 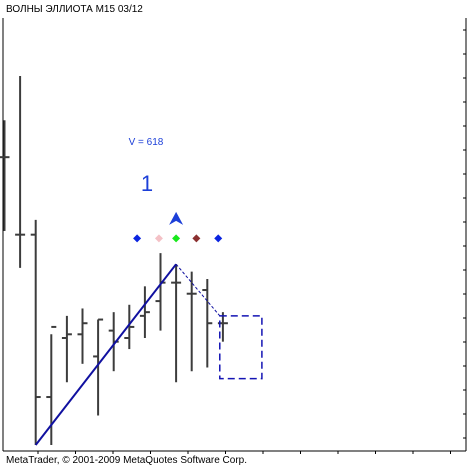 What do you see at coordinates (105, 354) in the screenshot?
I see `wave-impulse-line` at bounding box center [105, 354].